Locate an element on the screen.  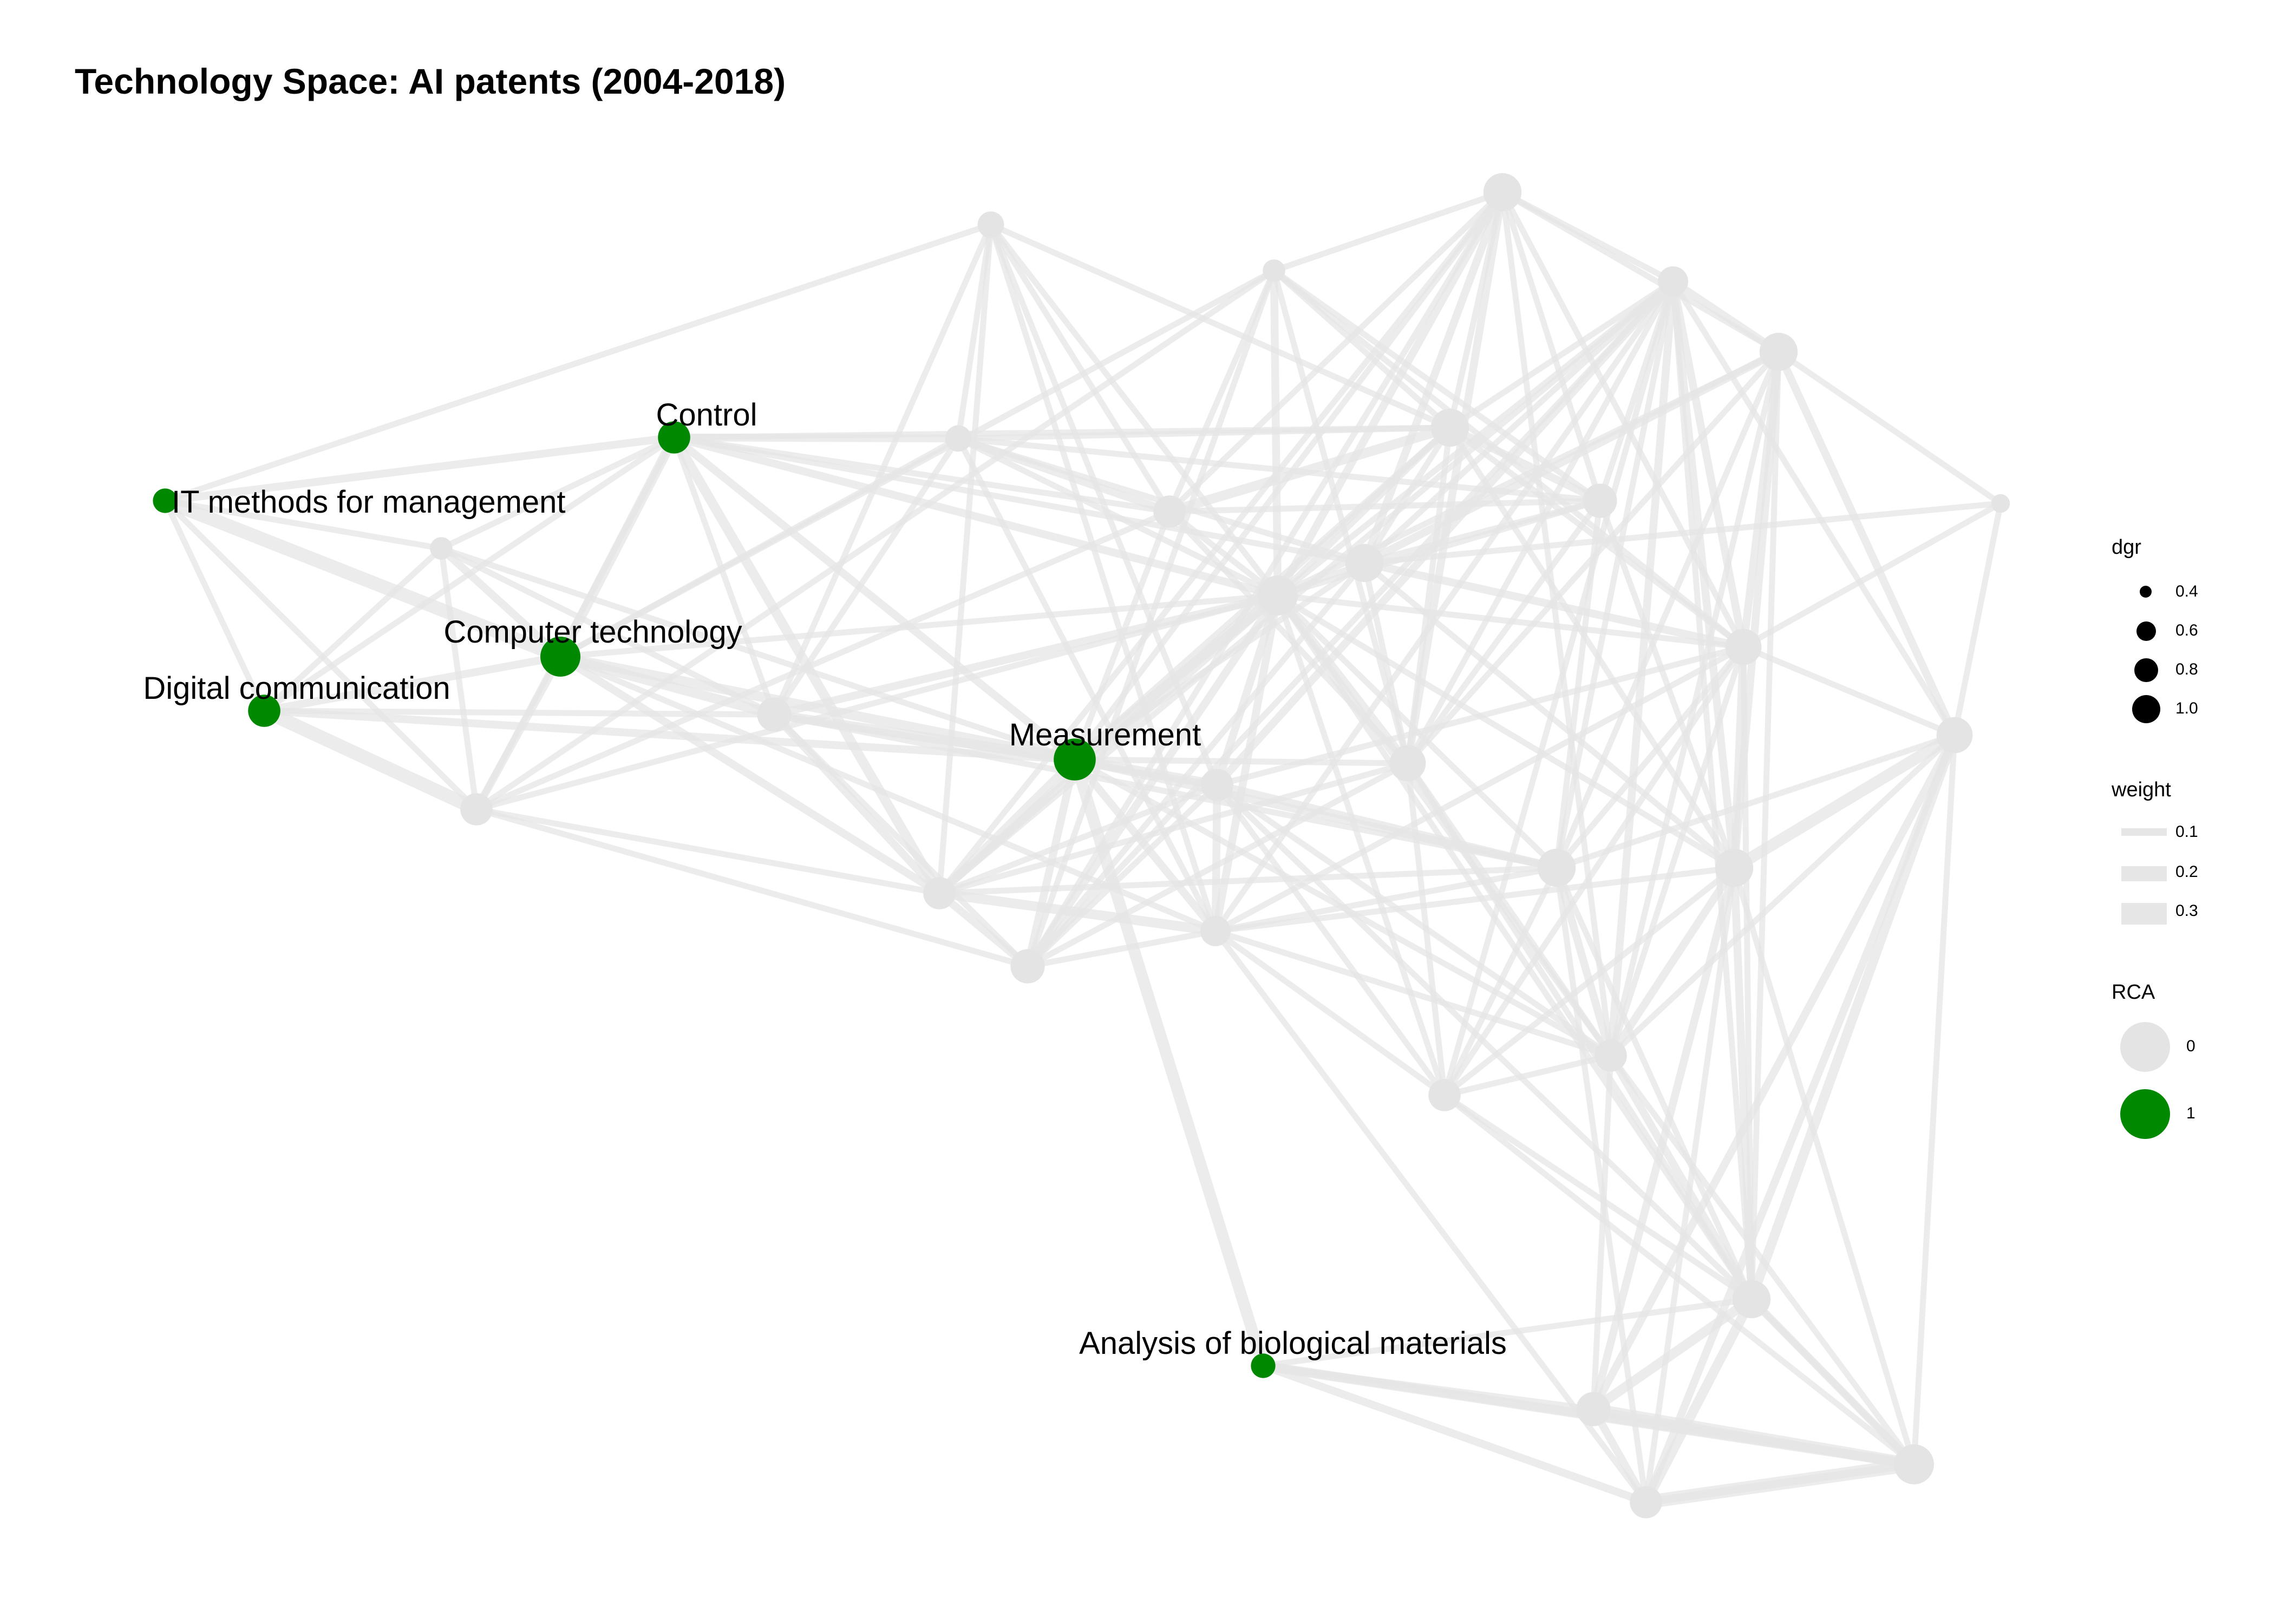
legend-weight-label: 0.1 is located at coordinates (2186, 832).